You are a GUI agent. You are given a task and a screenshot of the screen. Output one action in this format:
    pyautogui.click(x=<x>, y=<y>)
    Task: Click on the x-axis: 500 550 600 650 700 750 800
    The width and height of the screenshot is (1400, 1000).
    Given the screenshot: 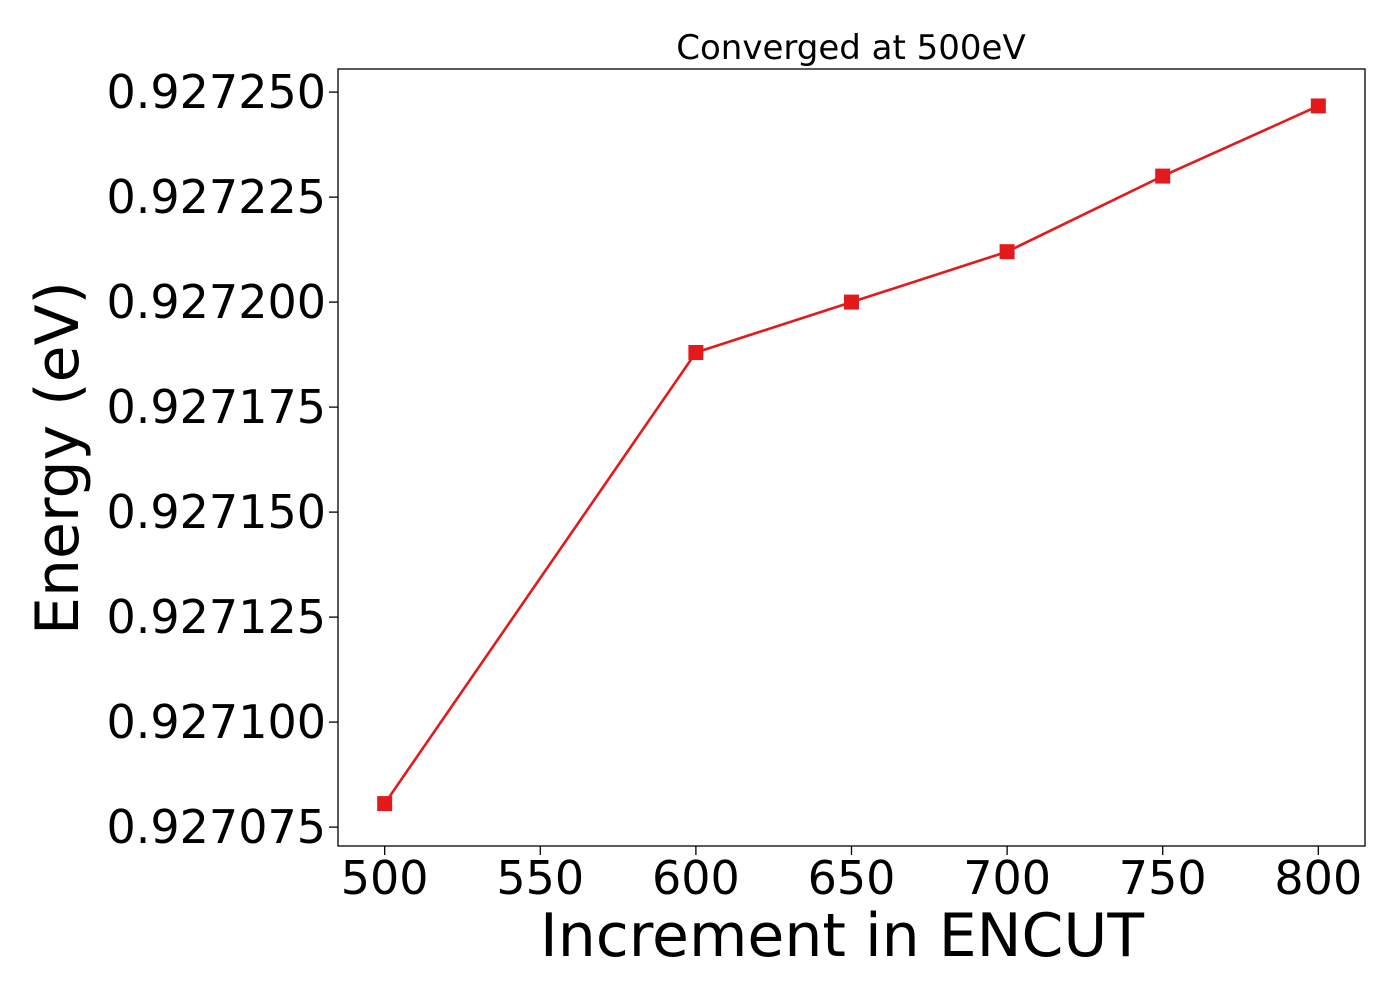 What is the action you would take?
    pyautogui.click(x=851, y=875)
    